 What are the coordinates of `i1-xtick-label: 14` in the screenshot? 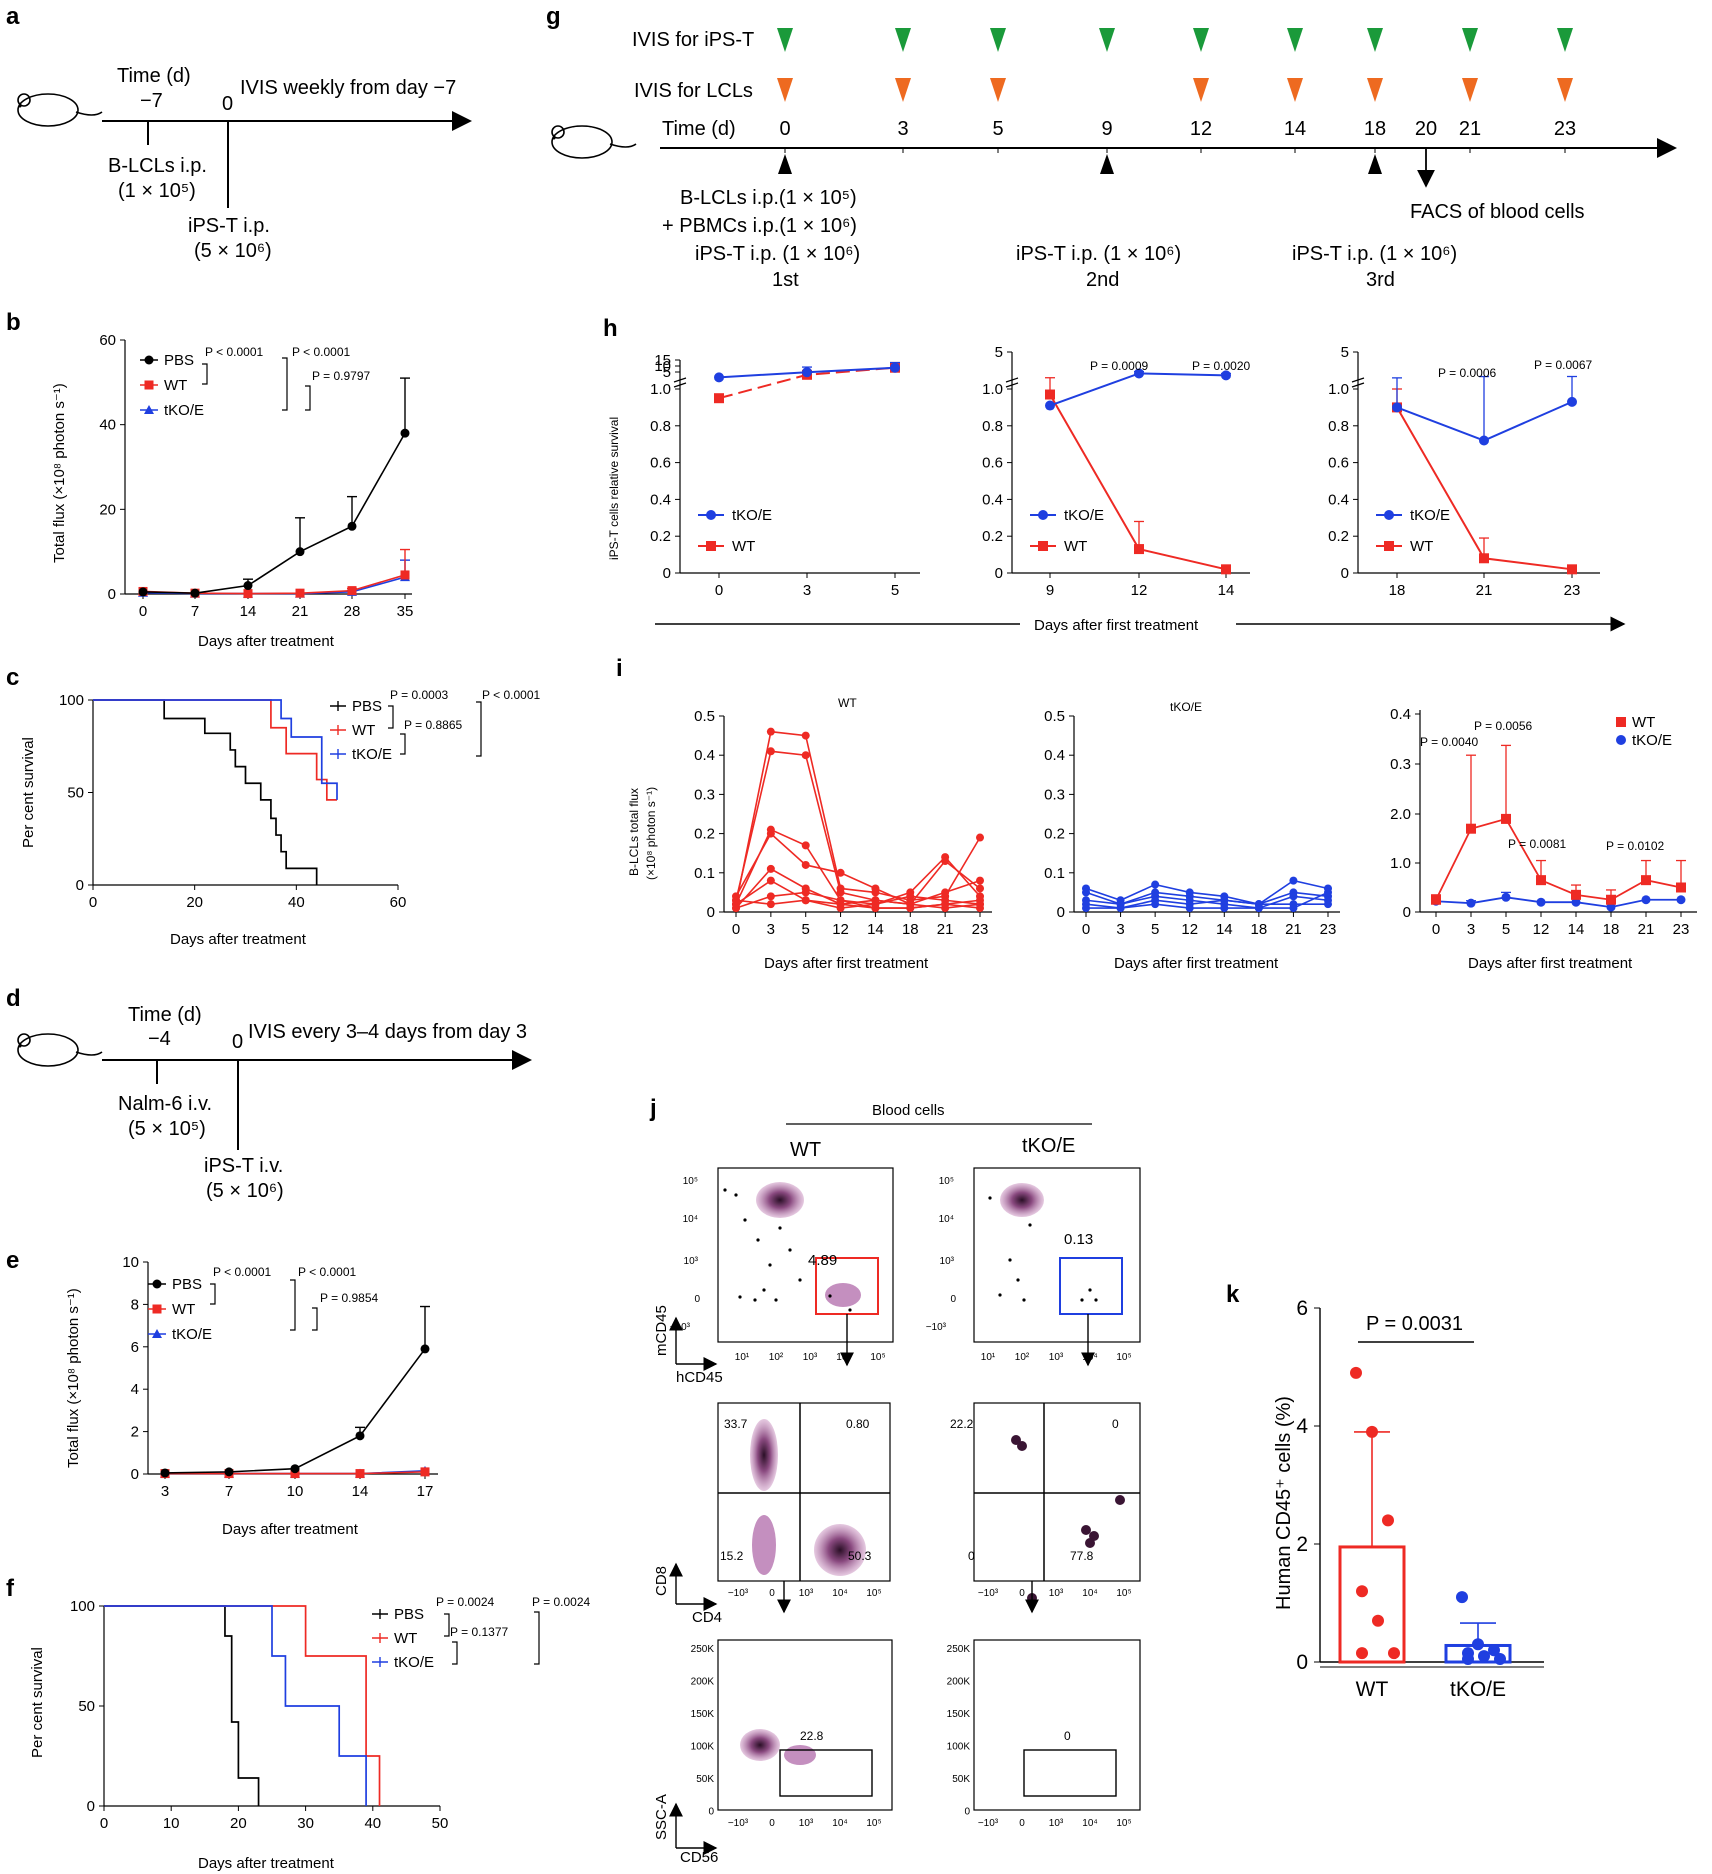 It's located at (875, 929).